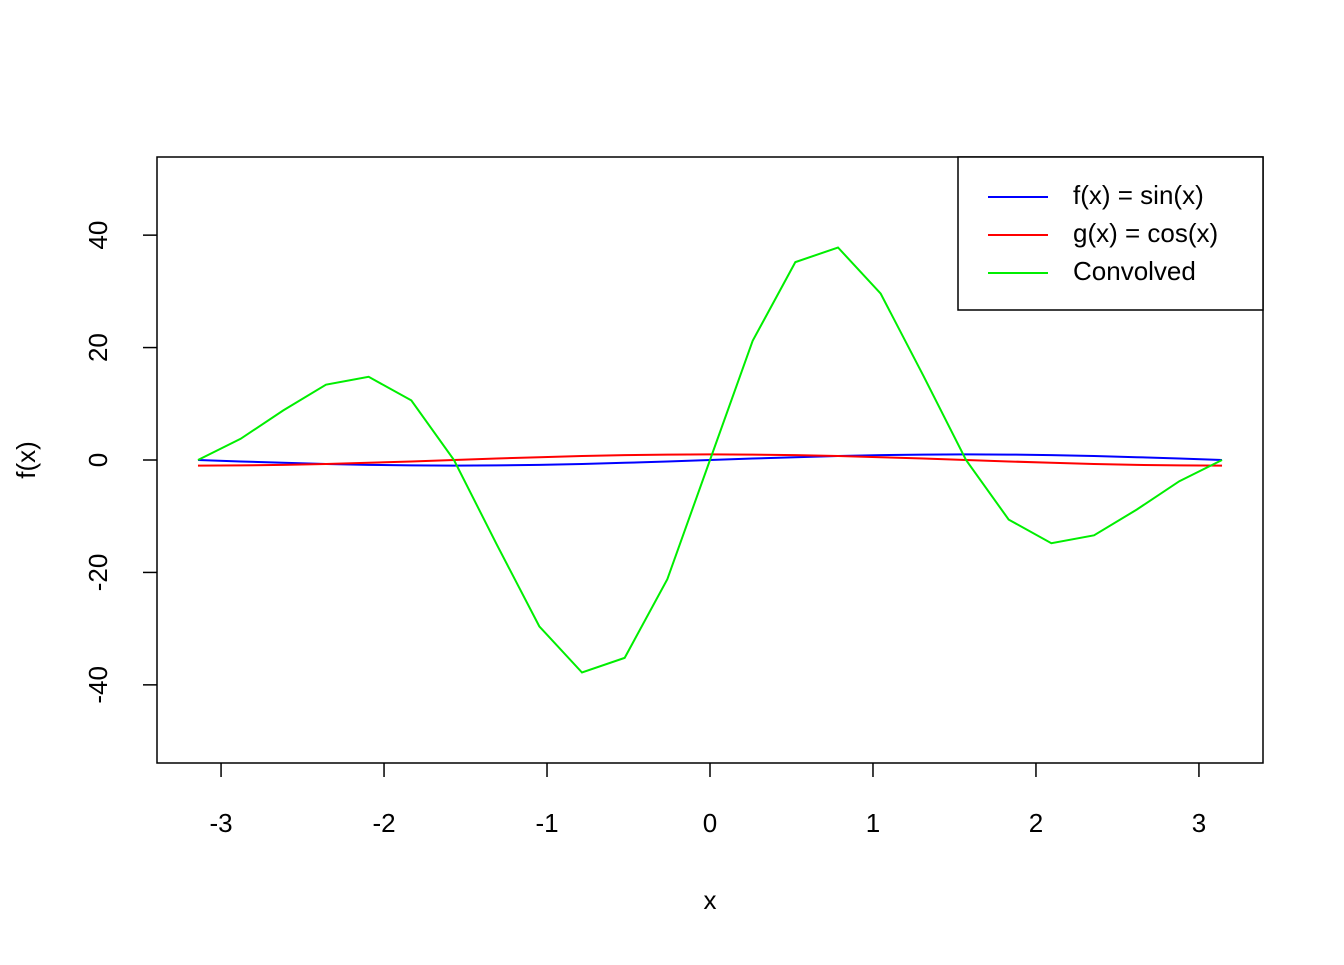 The height and width of the screenshot is (965, 1344). Describe the element at coordinates (1145, 233) in the screenshot. I see `legend-label: g(x) = cos(x)` at that location.